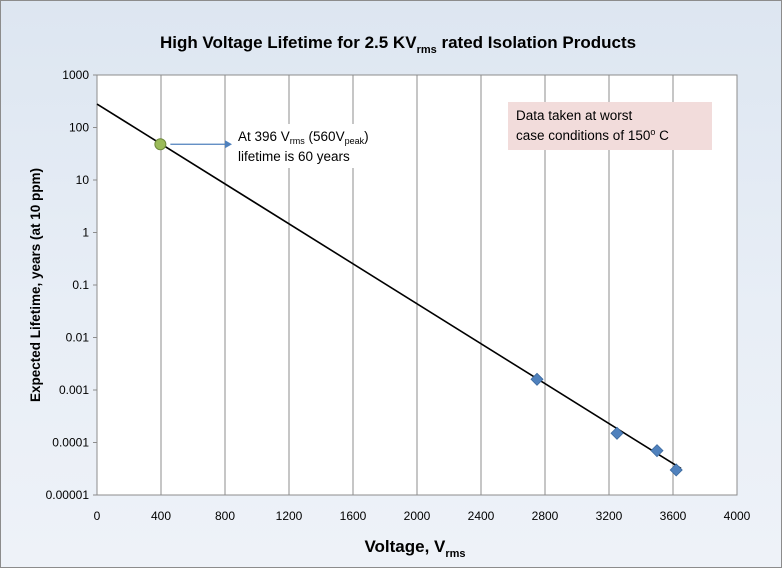  I want to click on y-tick-label: 100, so click(79, 128).